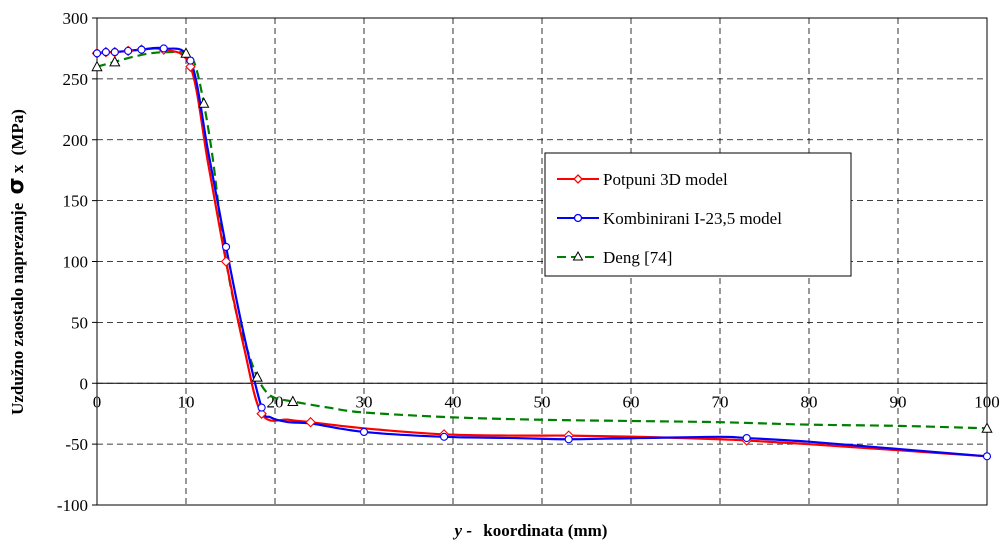 The height and width of the screenshot is (545, 1007). Describe the element at coordinates (987, 401) in the screenshot. I see `x-tick-label: 100` at that location.